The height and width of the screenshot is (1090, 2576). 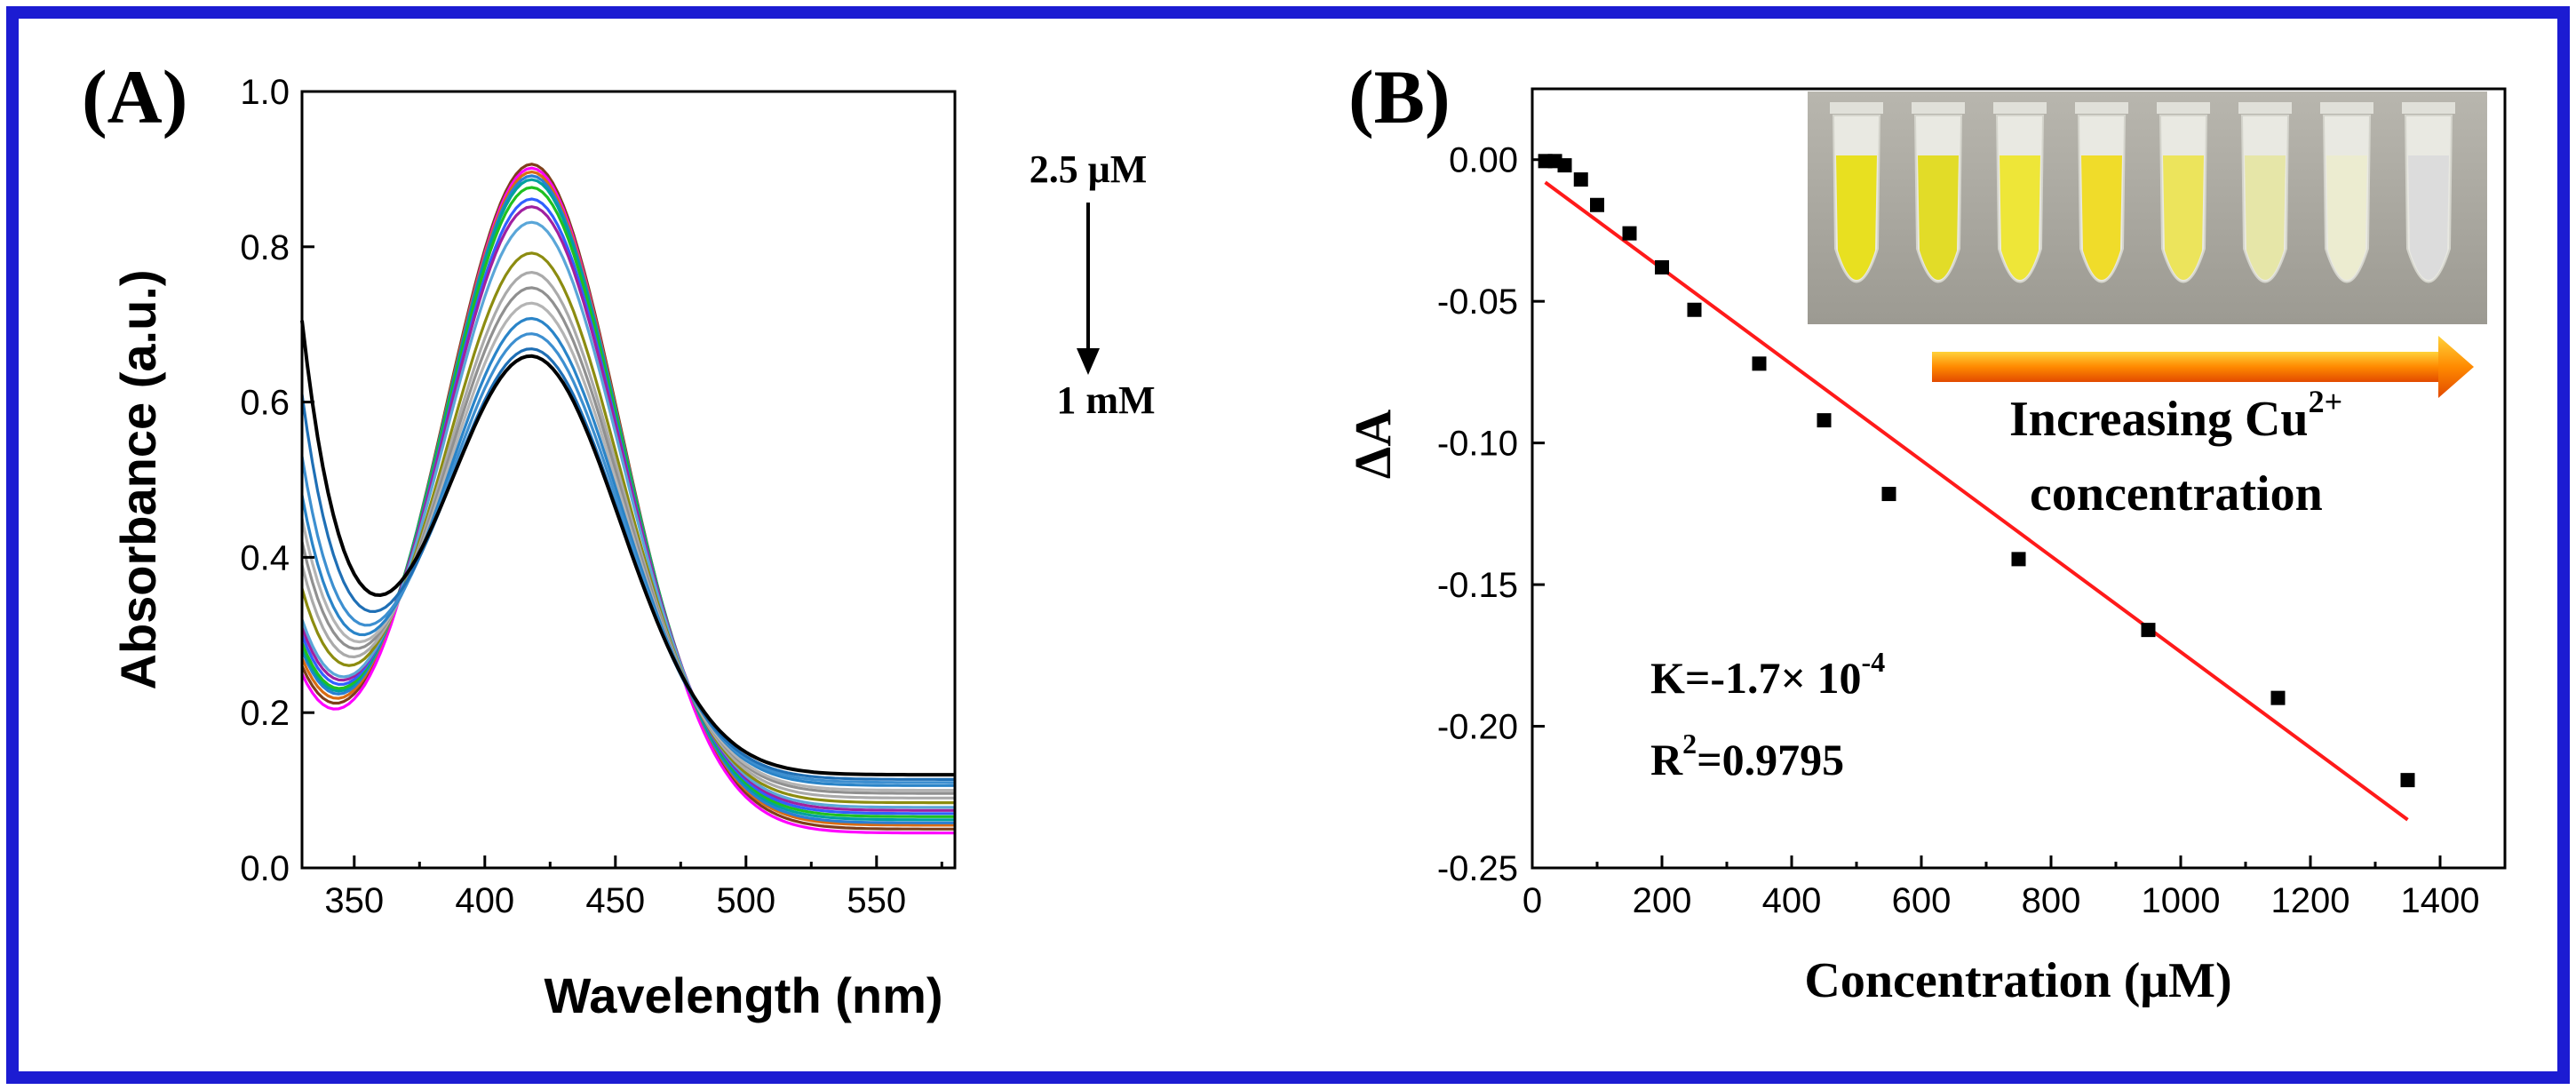 What do you see at coordinates (2310, 900) in the screenshot?
I see `x-tick-label: 1200` at bounding box center [2310, 900].